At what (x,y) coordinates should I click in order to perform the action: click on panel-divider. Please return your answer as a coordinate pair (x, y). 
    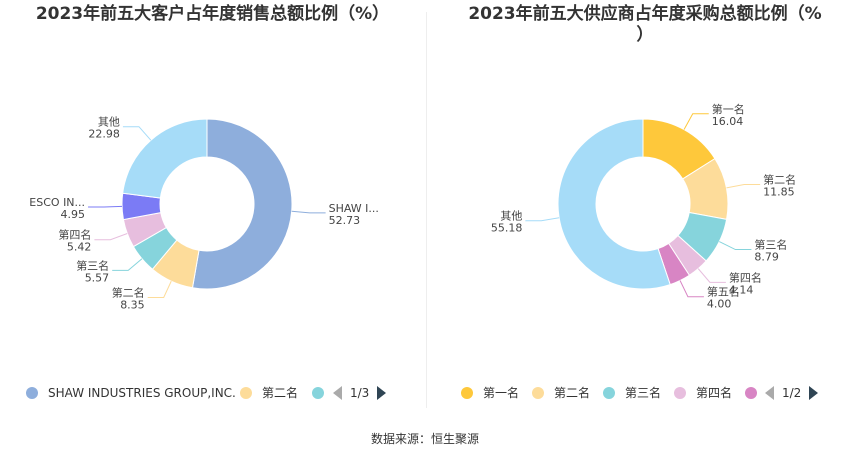
    Looking at the image, I should click on (426, 210).